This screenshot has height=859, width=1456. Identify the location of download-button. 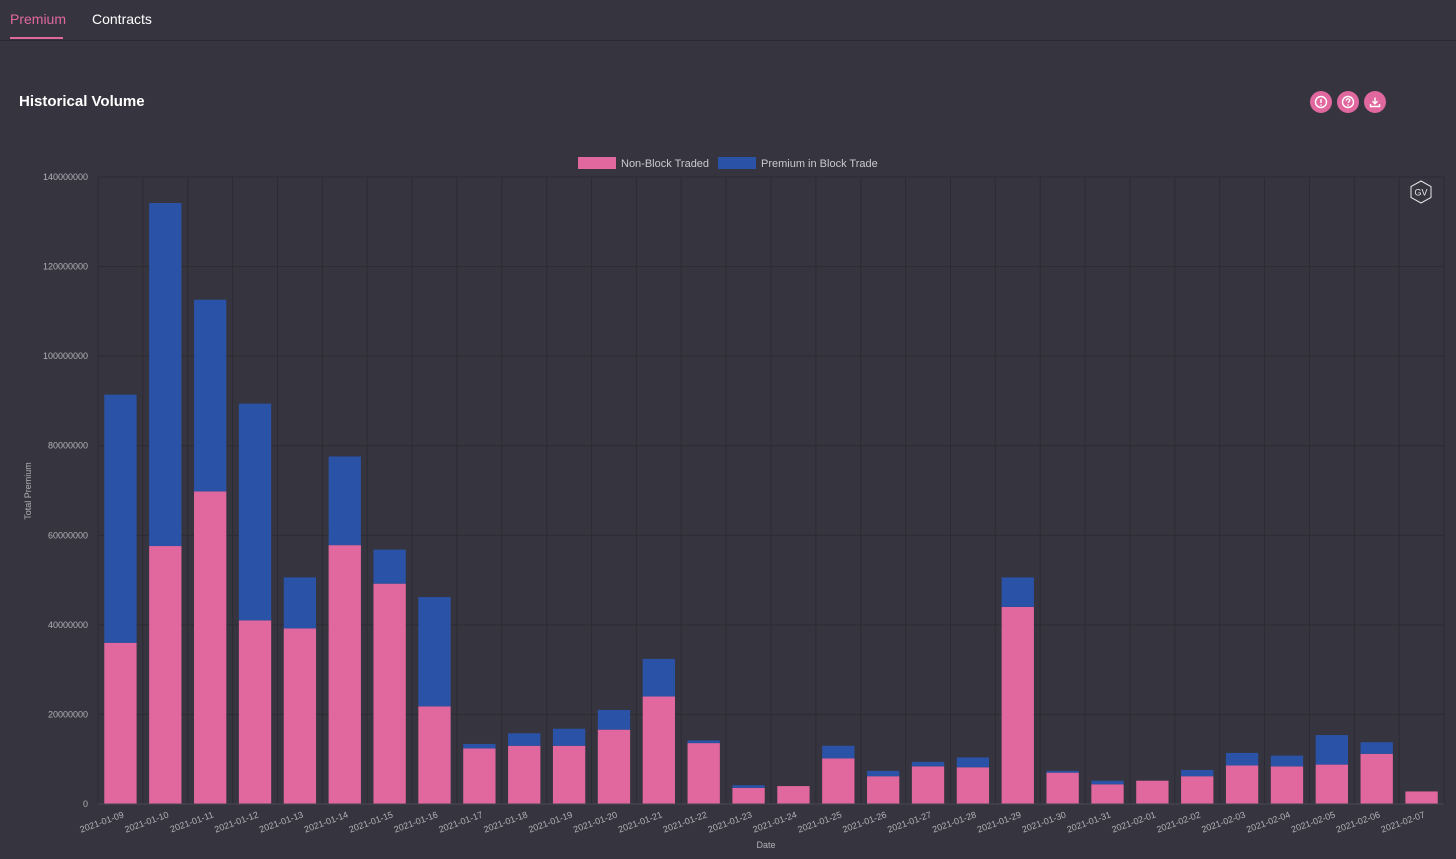
(1375, 102).